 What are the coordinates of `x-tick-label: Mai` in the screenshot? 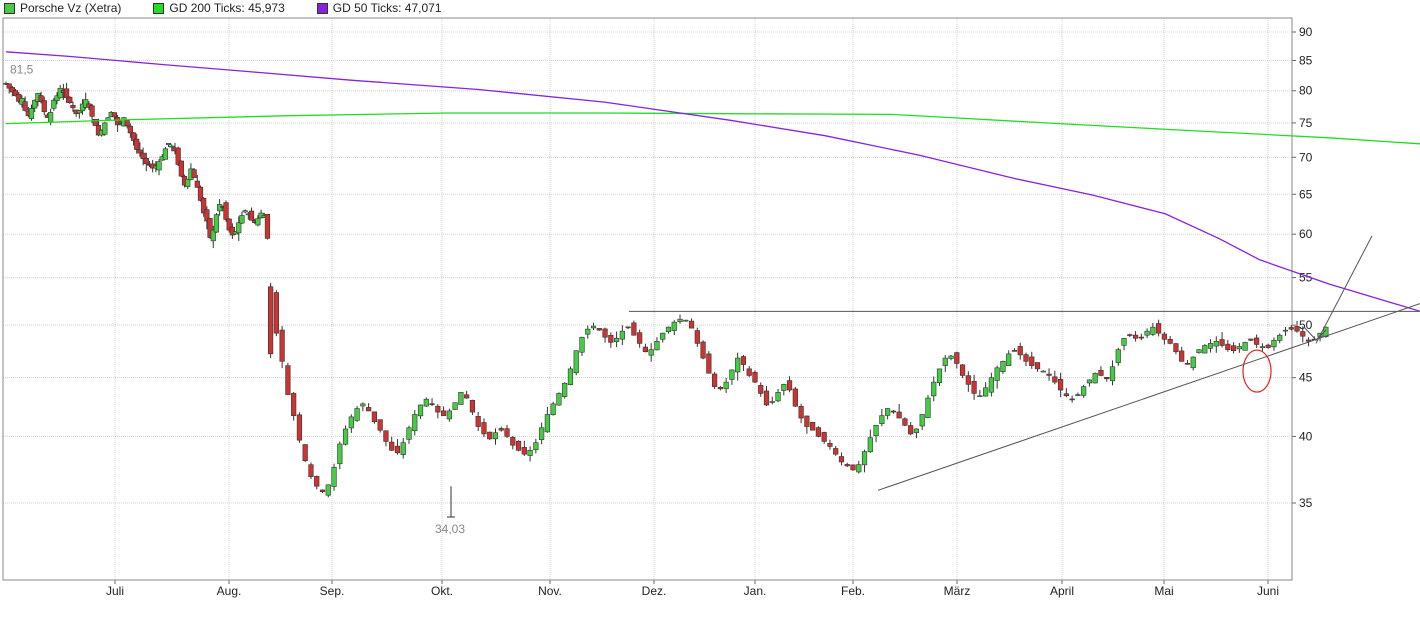 It's located at (1163, 591).